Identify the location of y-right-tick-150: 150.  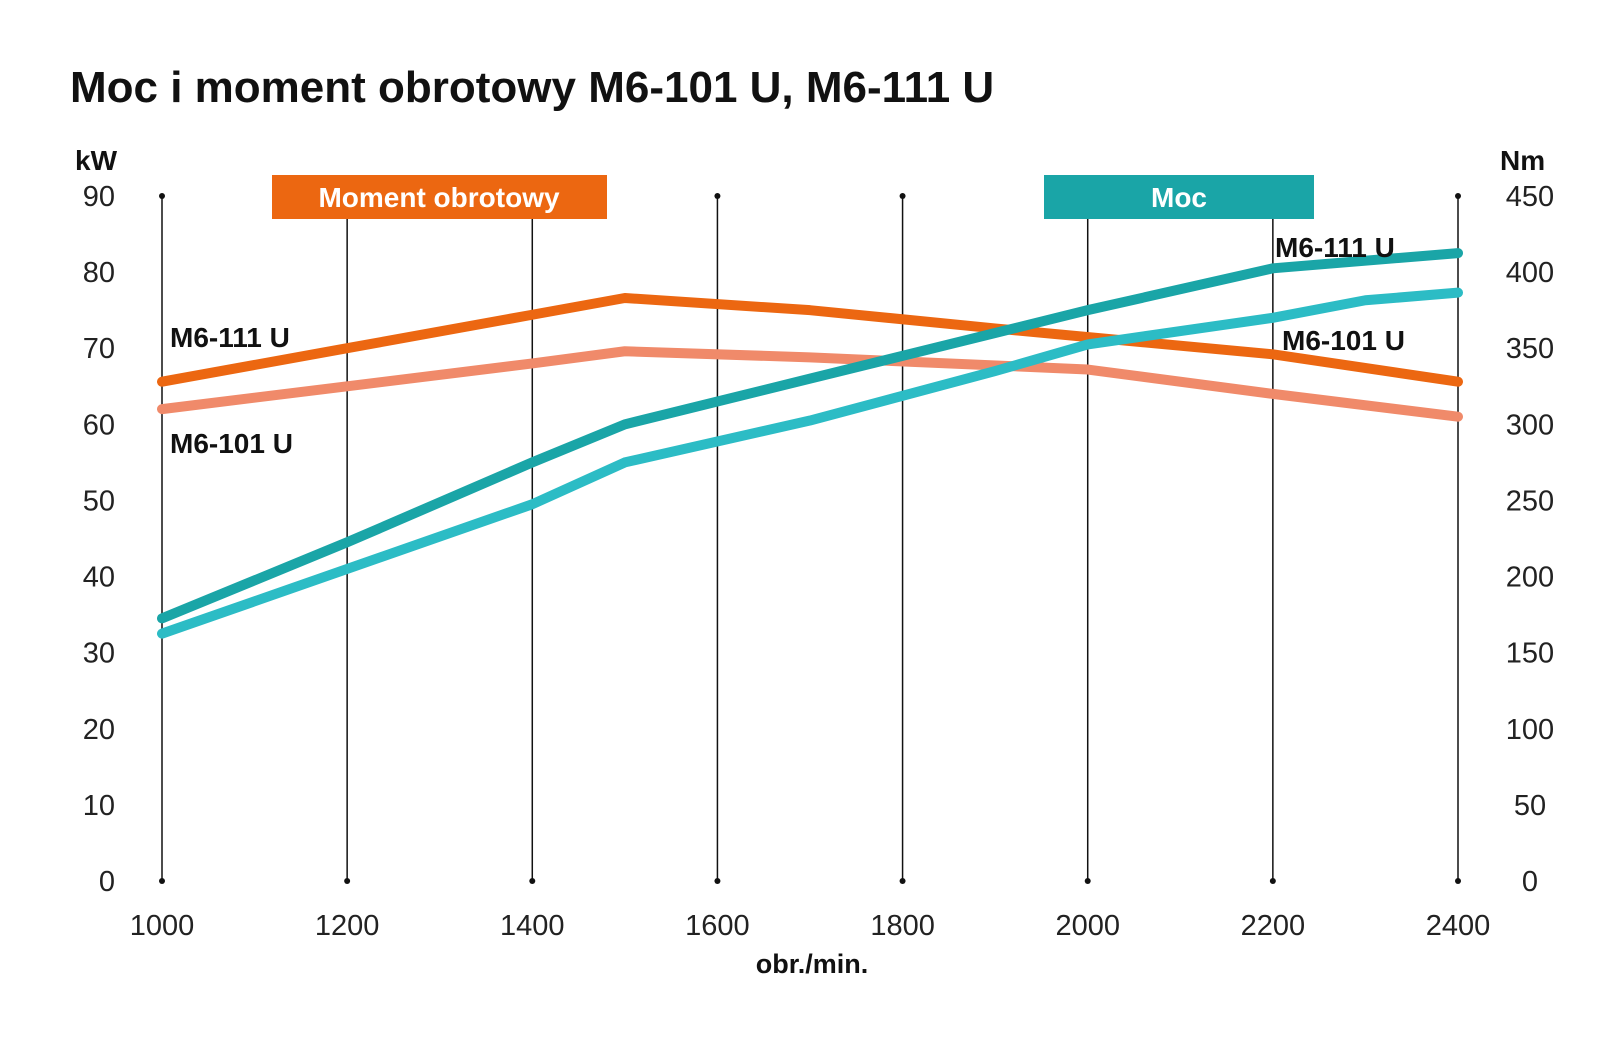
(1530, 654).